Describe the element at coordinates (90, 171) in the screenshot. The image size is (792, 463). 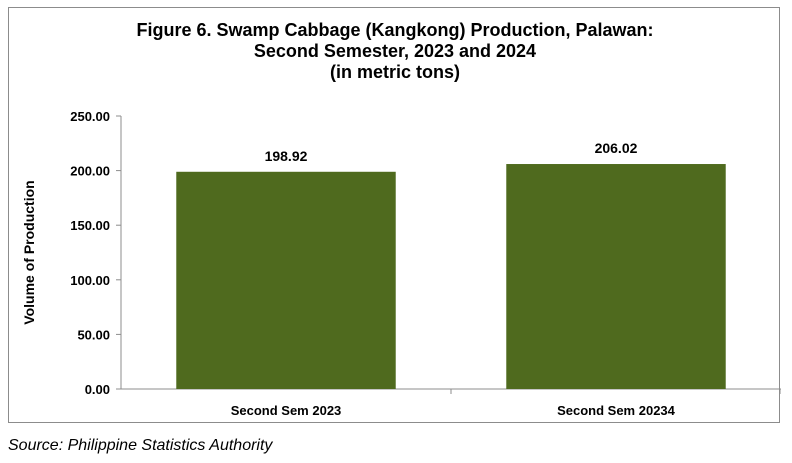
I see `y-tick-label: 200.00` at that location.